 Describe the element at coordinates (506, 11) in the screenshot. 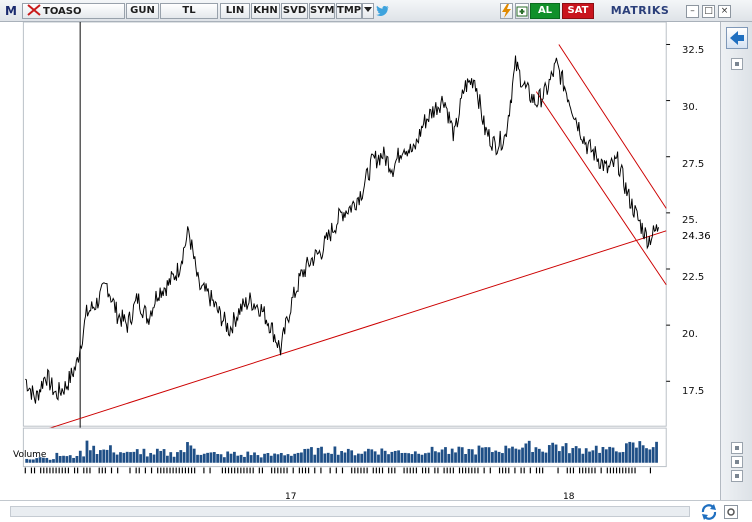

I see `lightning-button` at that location.